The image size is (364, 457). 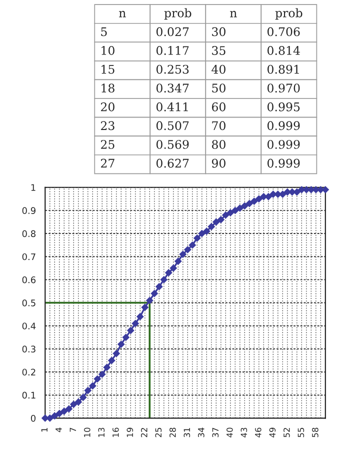 I want to click on text: 35, so click(x=219, y=50).